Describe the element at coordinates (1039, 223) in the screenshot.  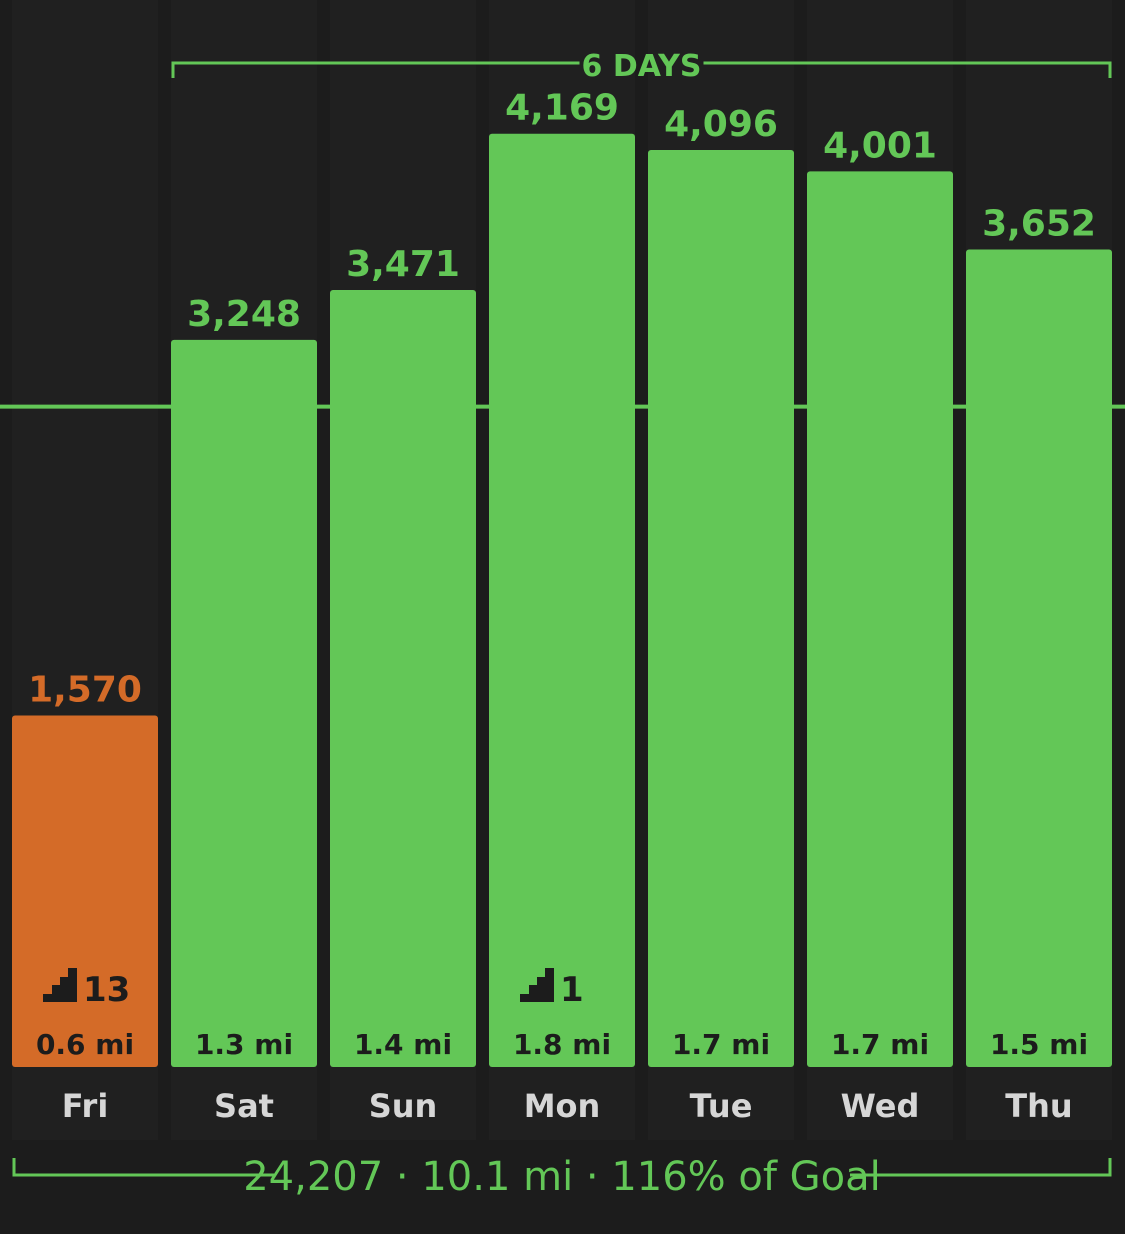
I see `bar-value-label: 3,652` at that location.